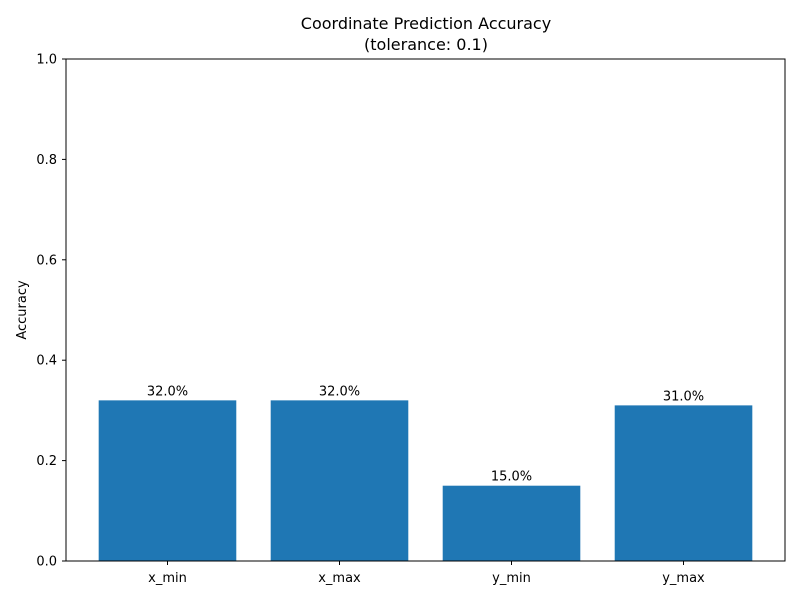  What do you see at coordinates (46, 260) in the screenshot?
I see `y-tick-label: 0.6` at bounding box center [46, 260].